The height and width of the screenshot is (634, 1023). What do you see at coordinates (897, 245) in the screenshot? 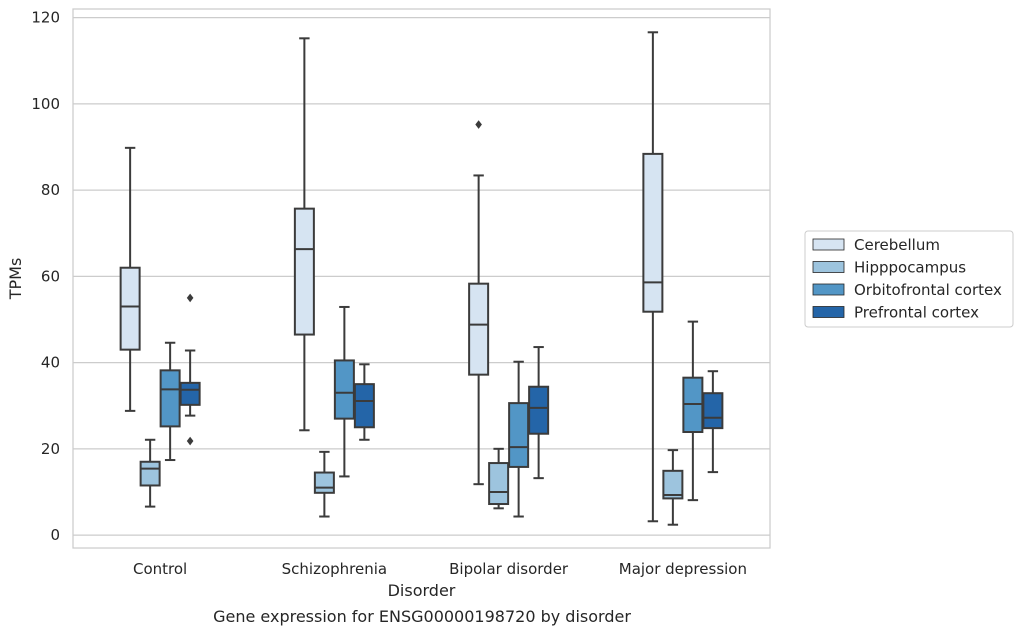
I see `legend-label: Cerebellum` at bounding box center [897, 245].